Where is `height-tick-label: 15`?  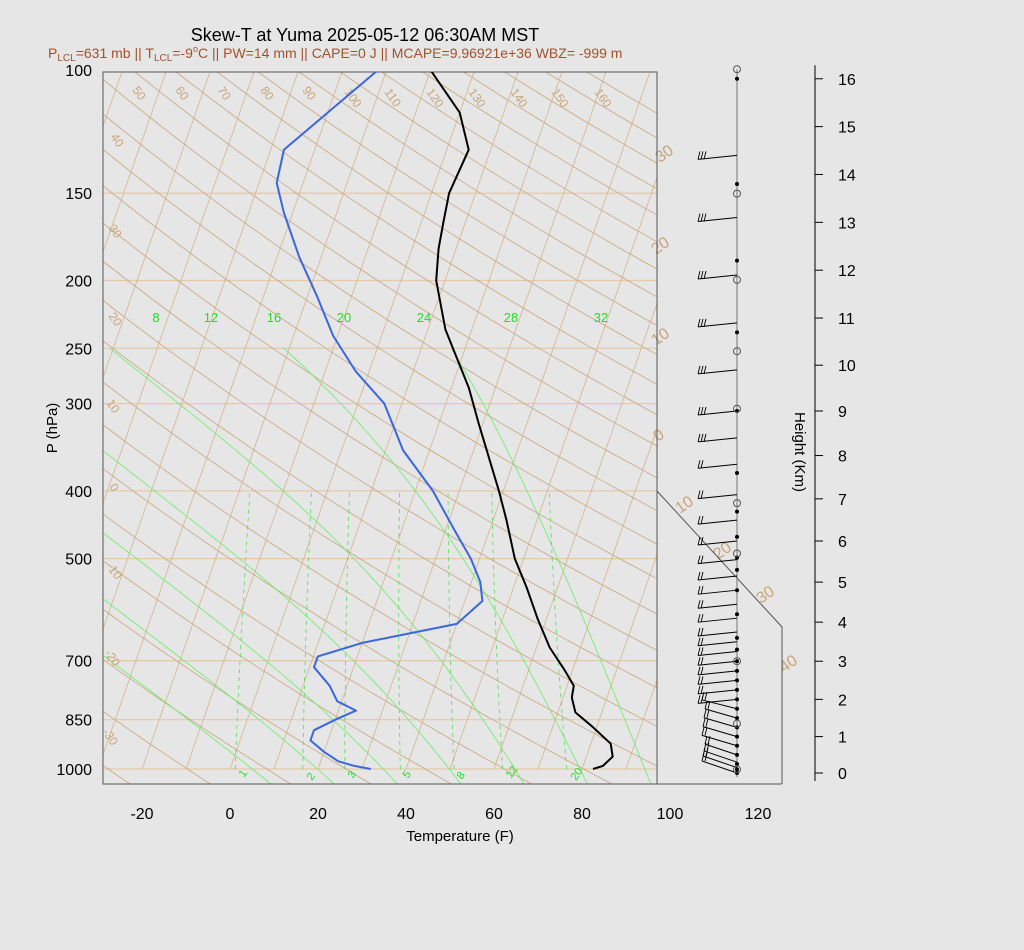 height-tick-label: 15 is located at coordinates (847, 128).